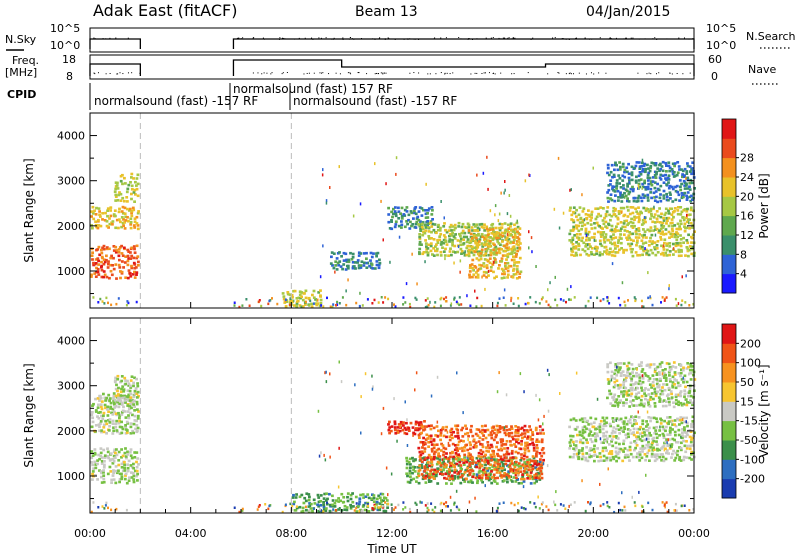 This screenshot has width=800, height=558. Describe the element at coordinates (90, 533) in the screenshot. I see `x-tick-label: 00:00` at that location.